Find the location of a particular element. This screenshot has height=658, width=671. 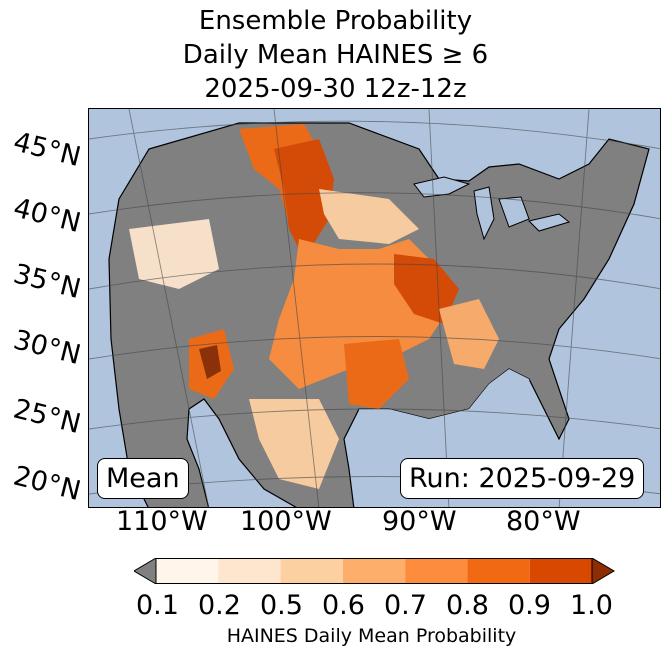

title-line-3: 2025-09-30 12z-12z is located at coordinates (335, 89).